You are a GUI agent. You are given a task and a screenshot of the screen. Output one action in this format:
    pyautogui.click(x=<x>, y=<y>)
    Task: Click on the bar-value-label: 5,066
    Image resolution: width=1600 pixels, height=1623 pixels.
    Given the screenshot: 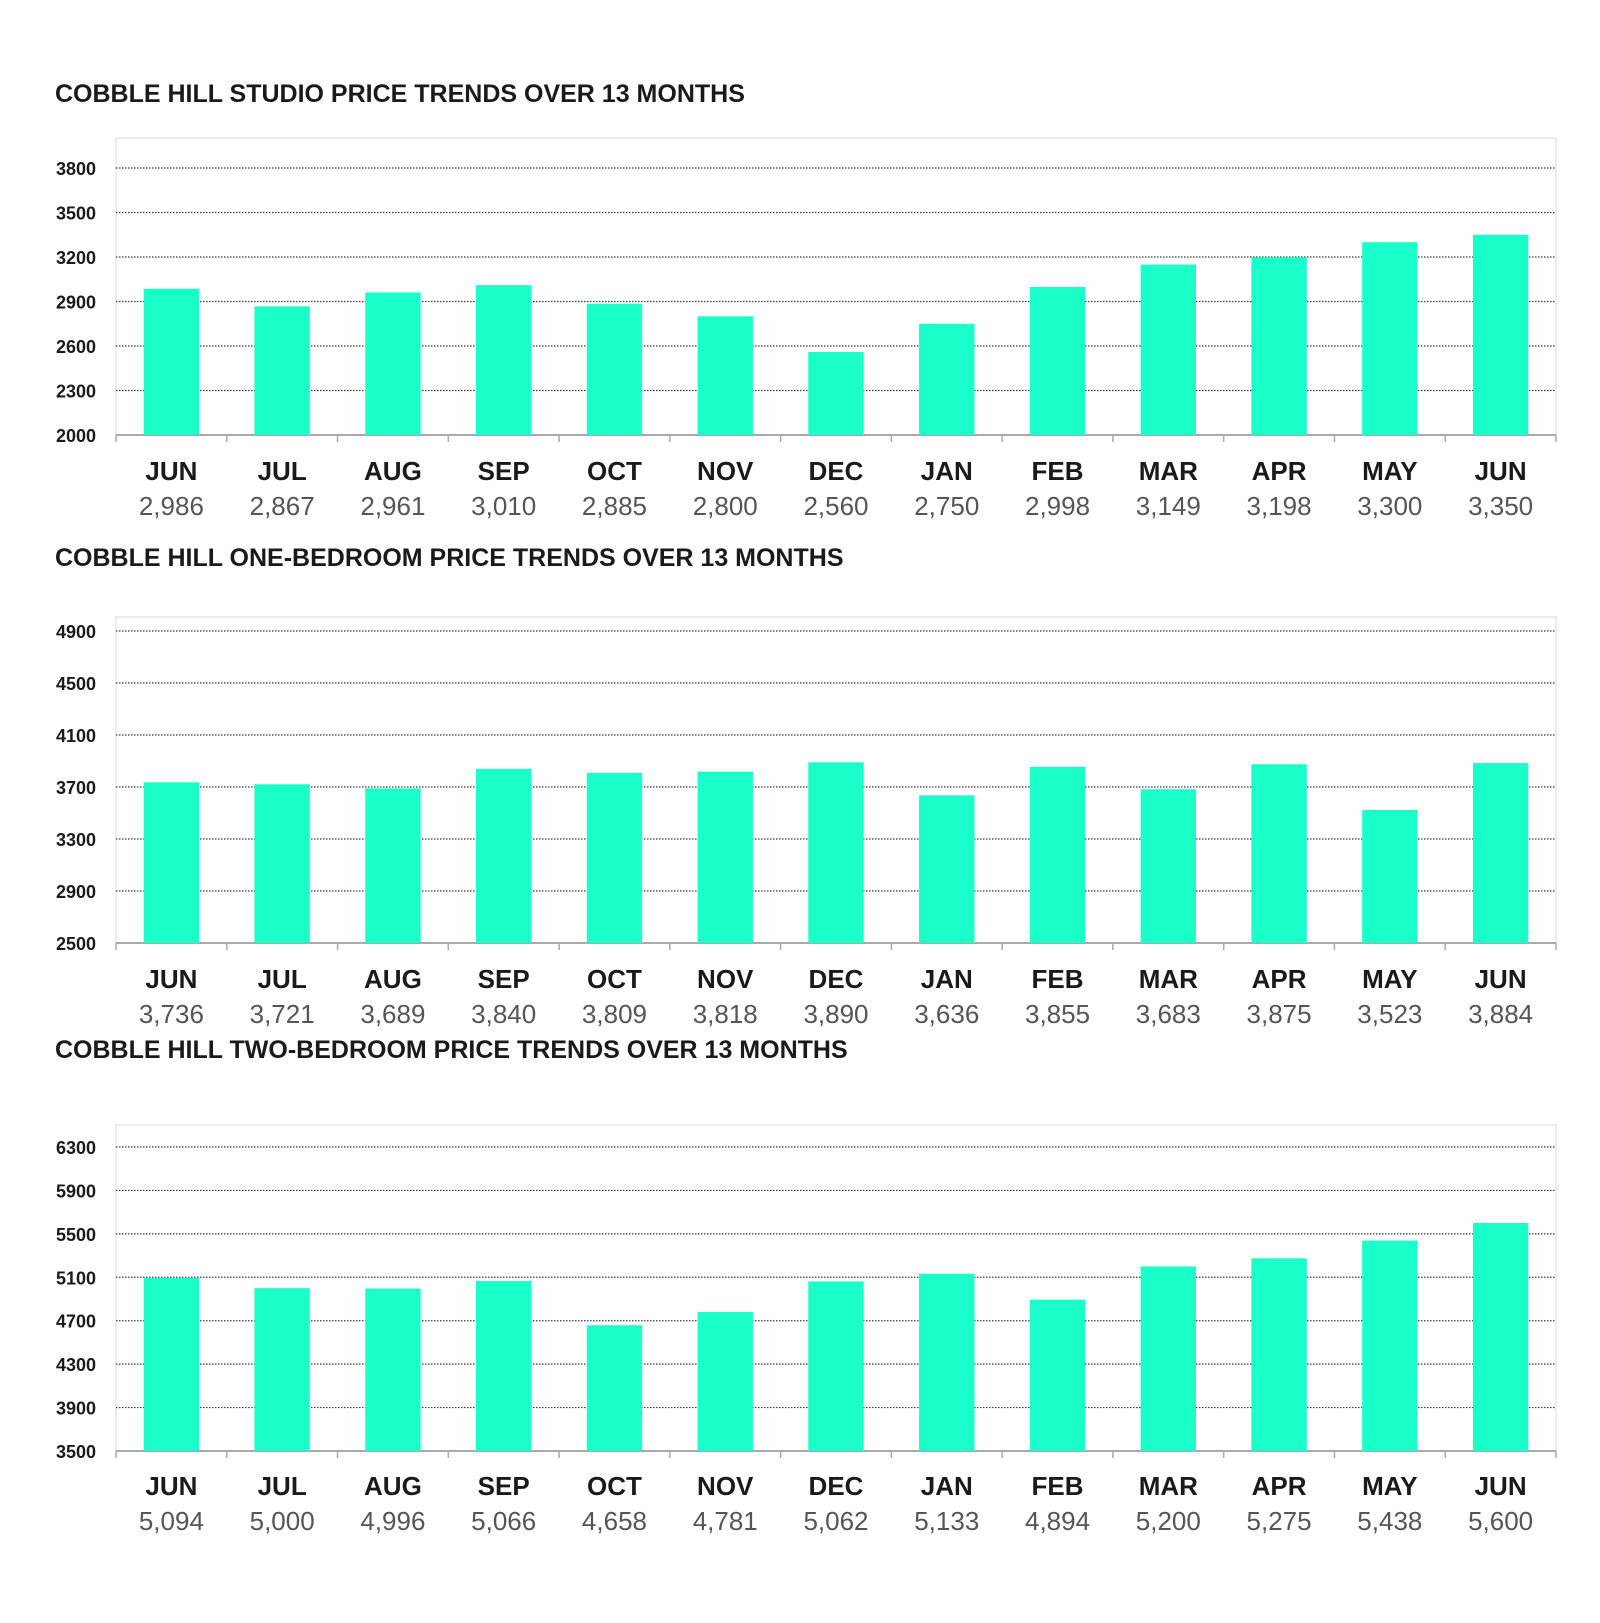 What is the action you would take?
    pyautogui.click(x=503, y=1521)
    